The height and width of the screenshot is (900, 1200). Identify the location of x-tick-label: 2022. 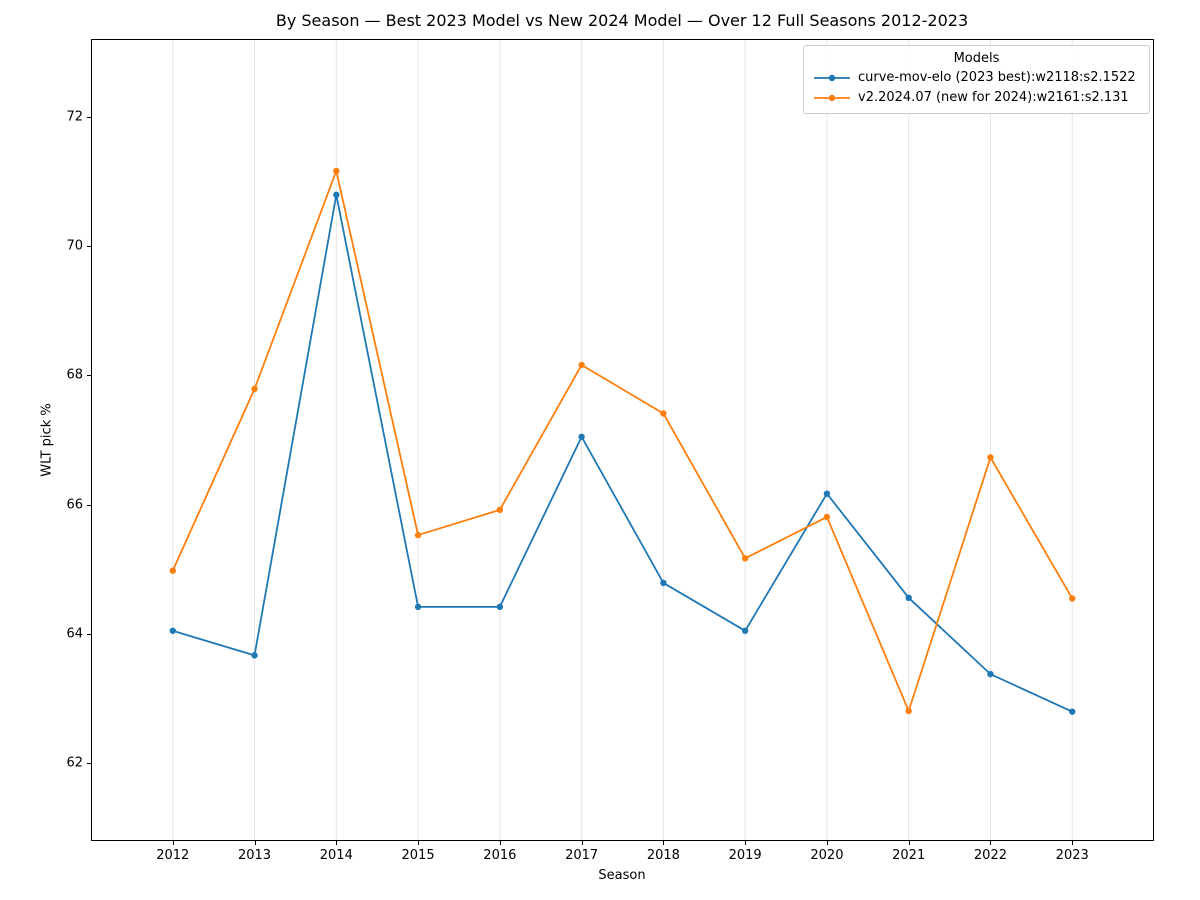
(990, 855).